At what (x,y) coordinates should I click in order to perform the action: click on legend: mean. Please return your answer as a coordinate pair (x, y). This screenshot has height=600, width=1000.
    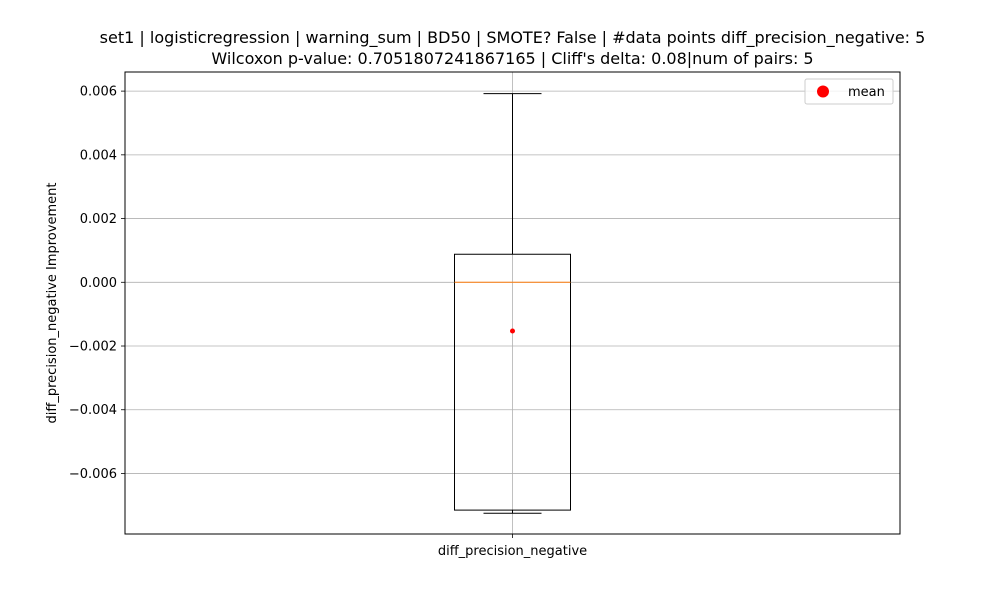
    Looking at the image, I should click on (849, 91).